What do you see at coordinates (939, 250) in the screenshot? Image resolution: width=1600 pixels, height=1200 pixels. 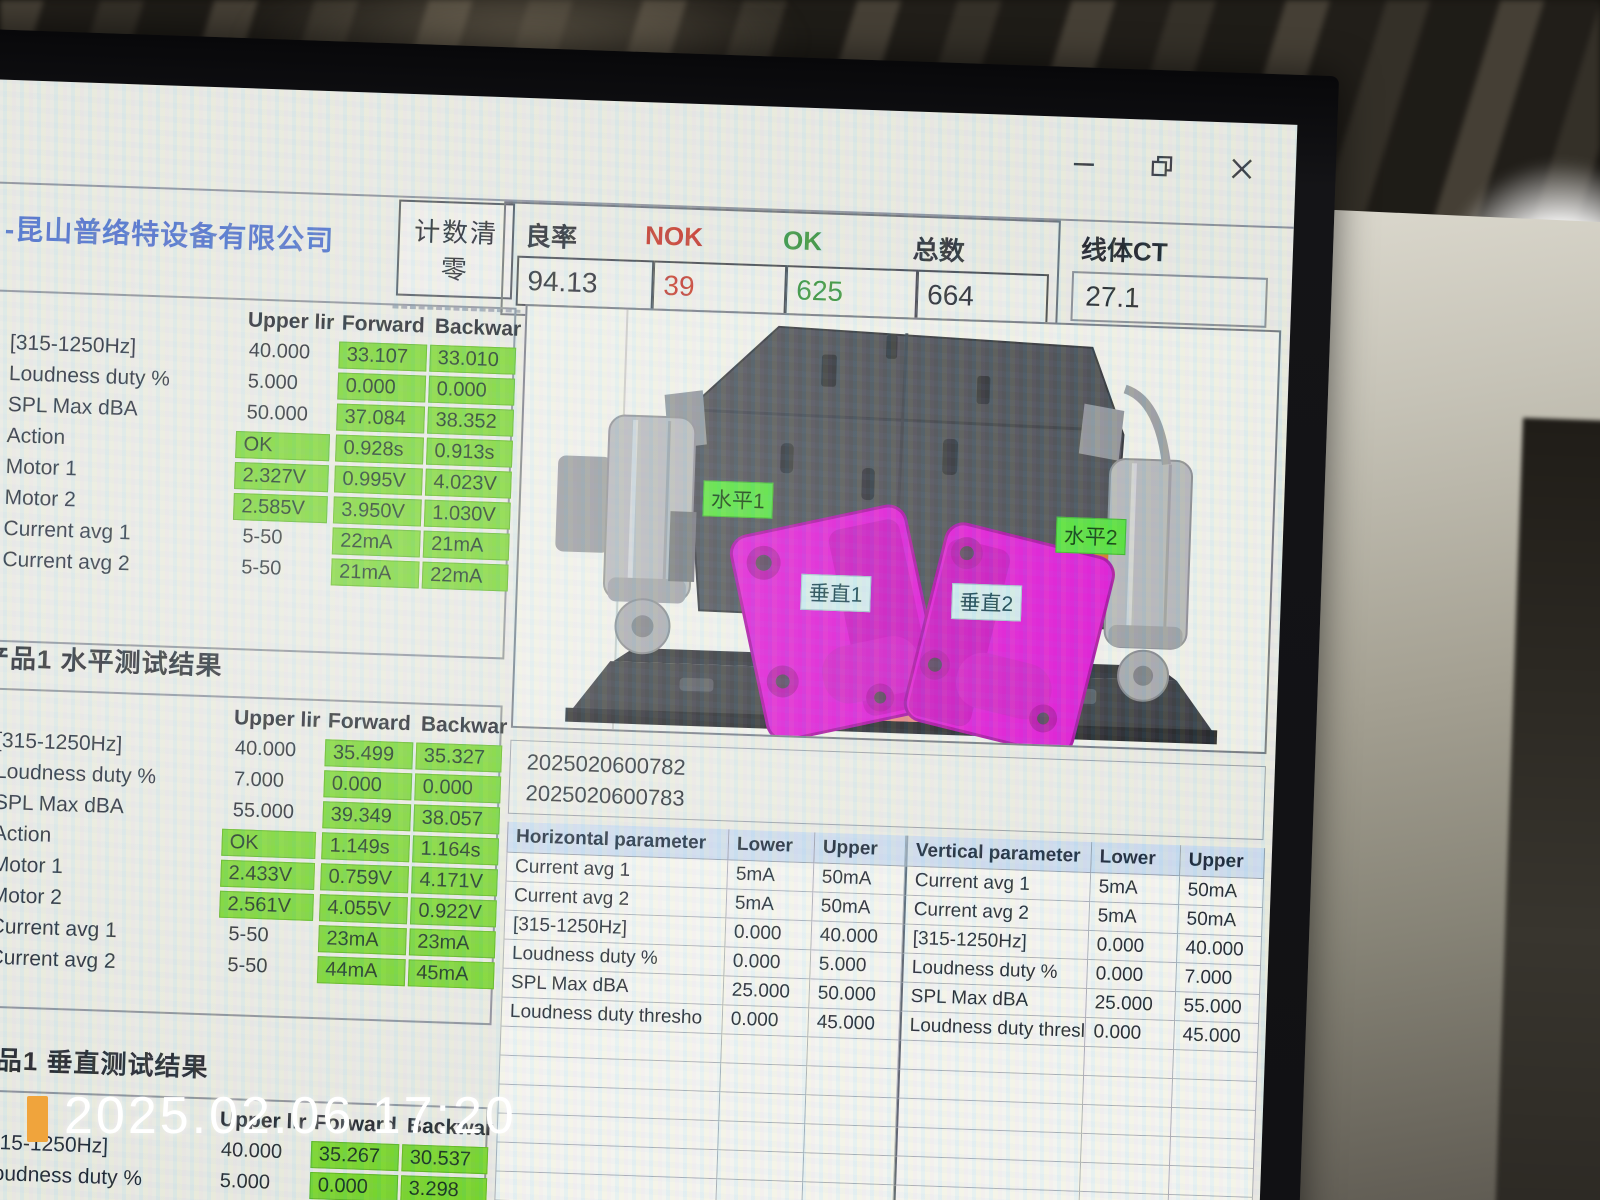 I see `stat-label-total: 总数` at bounding box center [939, 250].